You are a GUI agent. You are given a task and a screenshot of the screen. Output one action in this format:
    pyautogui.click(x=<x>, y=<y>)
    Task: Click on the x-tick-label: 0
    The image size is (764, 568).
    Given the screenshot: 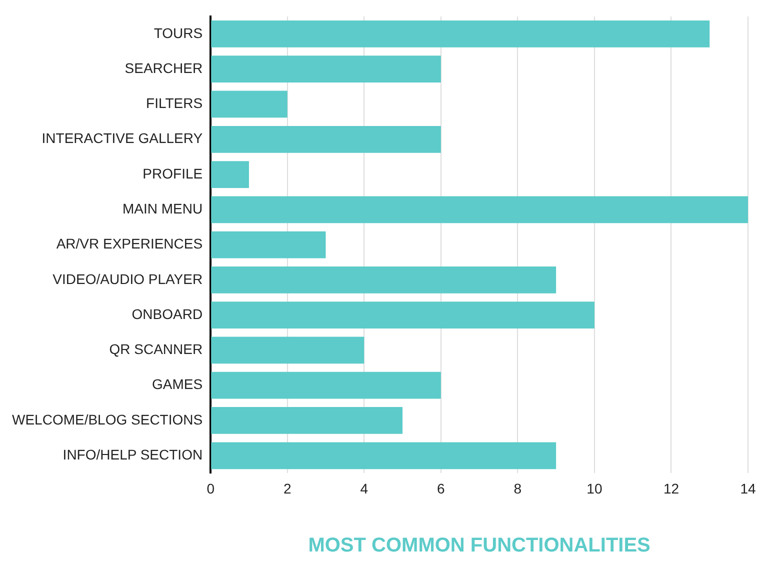 What is the action you would take?
    pyautogui.click(x=210, y=488)
    